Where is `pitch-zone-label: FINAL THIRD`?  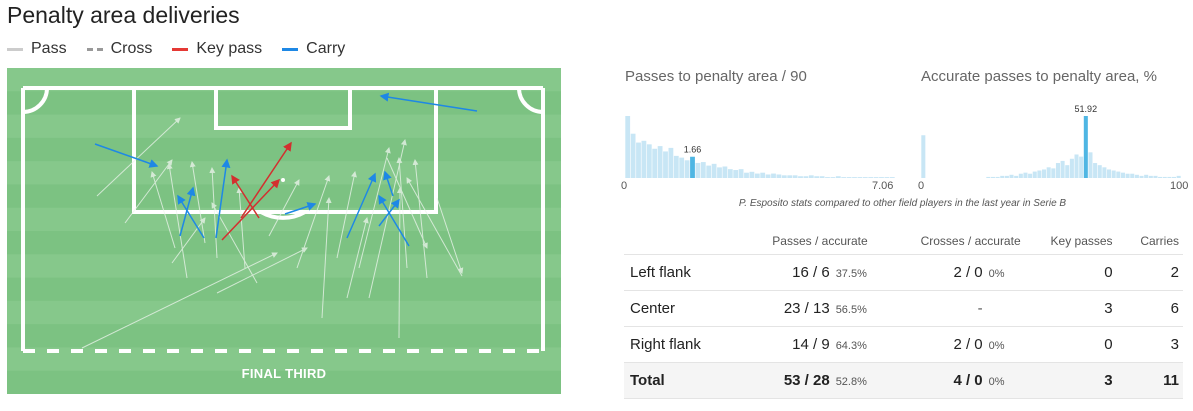 pitch-zone-label: FINAL THIRD is located at coordinates (284, 373).